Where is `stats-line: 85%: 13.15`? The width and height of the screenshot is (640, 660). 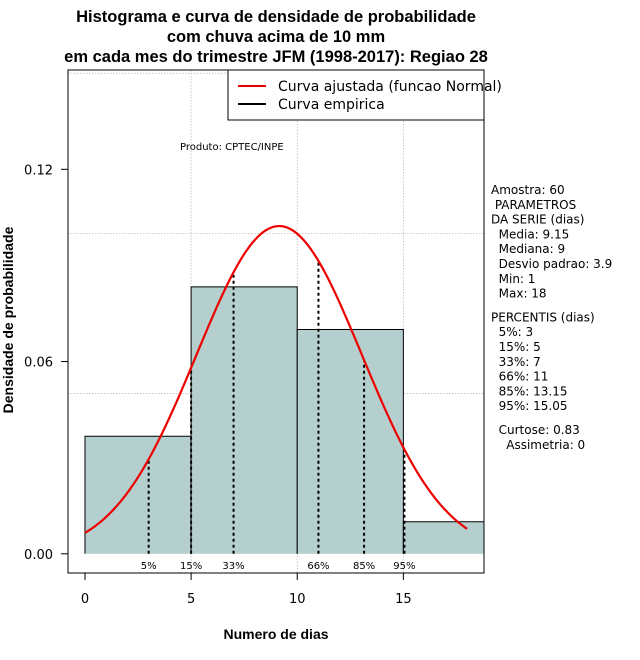 stats-line: 85%: 13.15 is located at coordinates (529, 391).